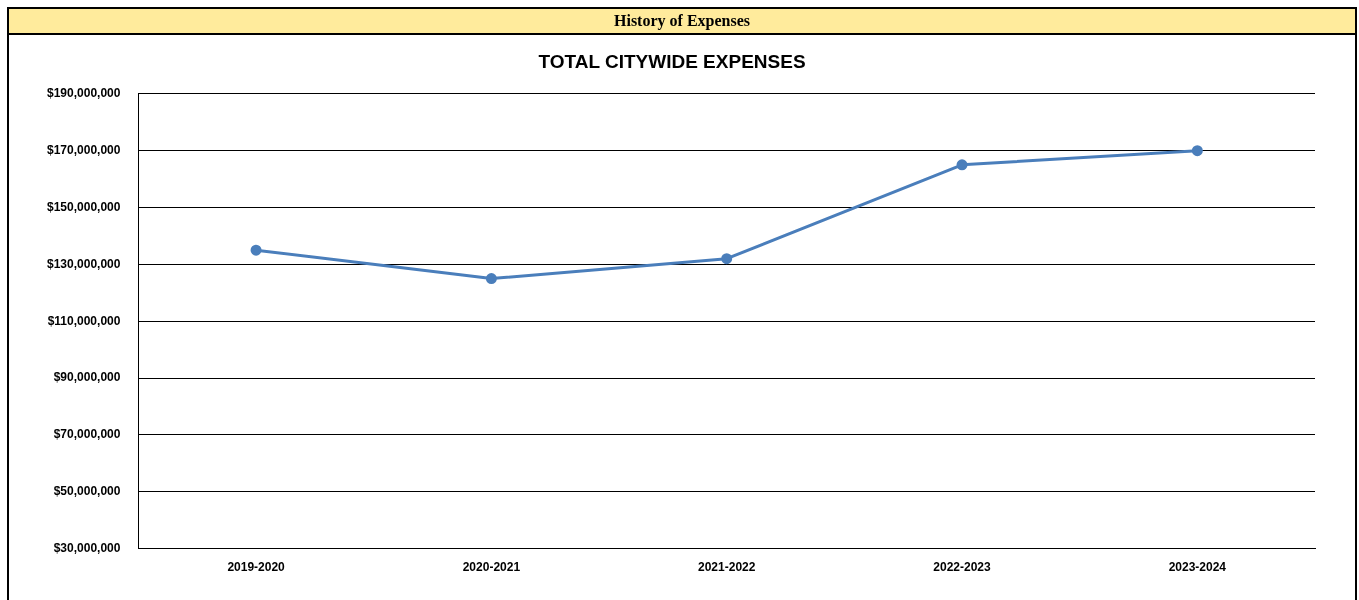 This screenshot has height=600, width=1359. Describe the element at coordinates (84, 320) in the screenshot. I see `y-tick-label: $110,000,000` at that location.